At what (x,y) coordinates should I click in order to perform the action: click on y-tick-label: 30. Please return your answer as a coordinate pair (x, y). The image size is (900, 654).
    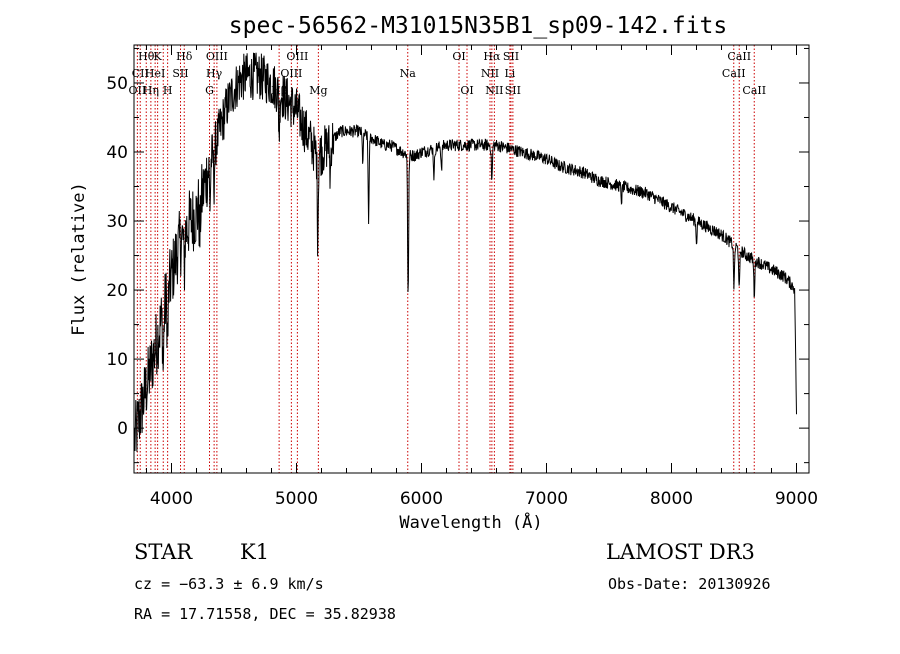
    Looking at the image, I should click on (117, 222).